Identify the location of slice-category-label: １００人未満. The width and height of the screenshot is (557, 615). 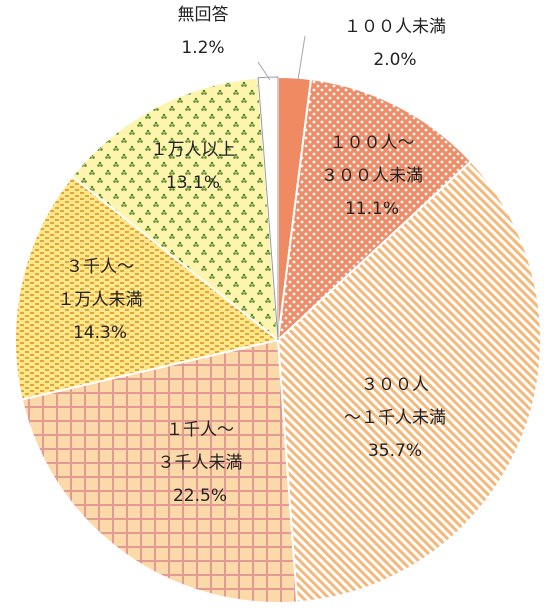
(395, 27).